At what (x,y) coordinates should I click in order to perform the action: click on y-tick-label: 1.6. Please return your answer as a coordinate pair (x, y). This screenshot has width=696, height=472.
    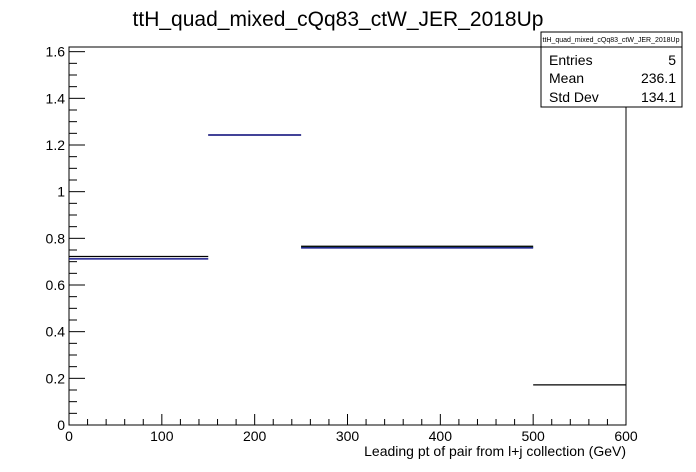
    Looking at the image, I should click on (56, 52).